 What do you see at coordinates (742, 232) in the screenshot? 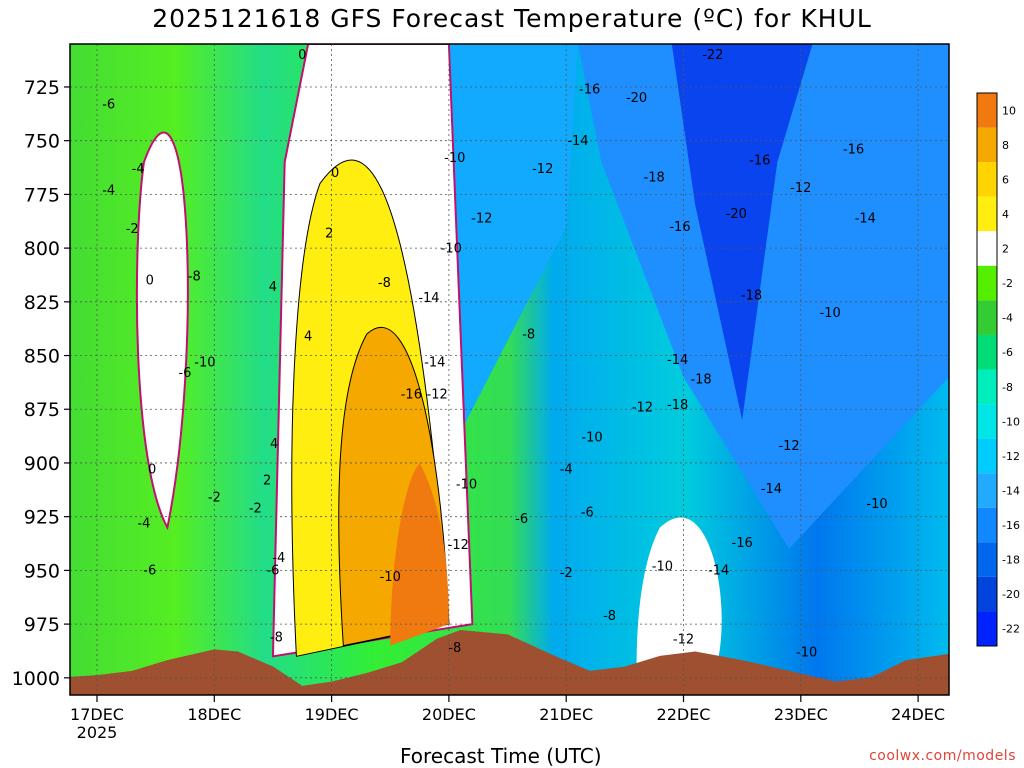
I see `coldest-region` at bounding box center [742, 232].